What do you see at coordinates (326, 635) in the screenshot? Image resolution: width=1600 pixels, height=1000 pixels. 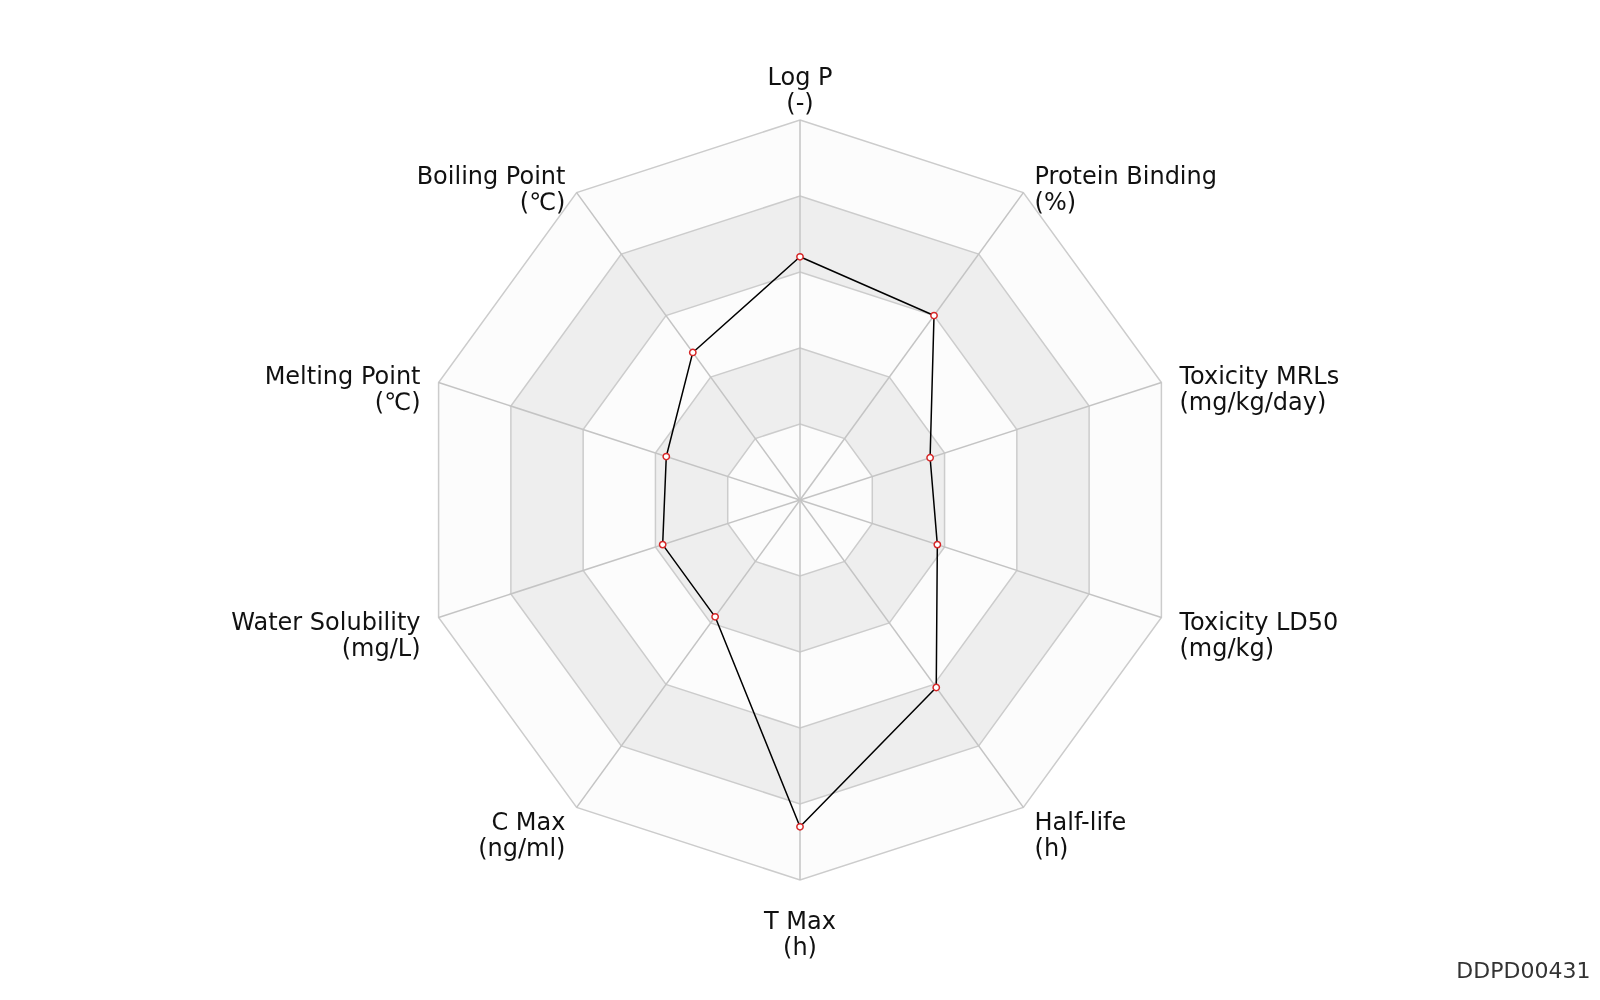 I see `spoke-label: Water Solubility (mg/L)` at bounding box center [326, 635].